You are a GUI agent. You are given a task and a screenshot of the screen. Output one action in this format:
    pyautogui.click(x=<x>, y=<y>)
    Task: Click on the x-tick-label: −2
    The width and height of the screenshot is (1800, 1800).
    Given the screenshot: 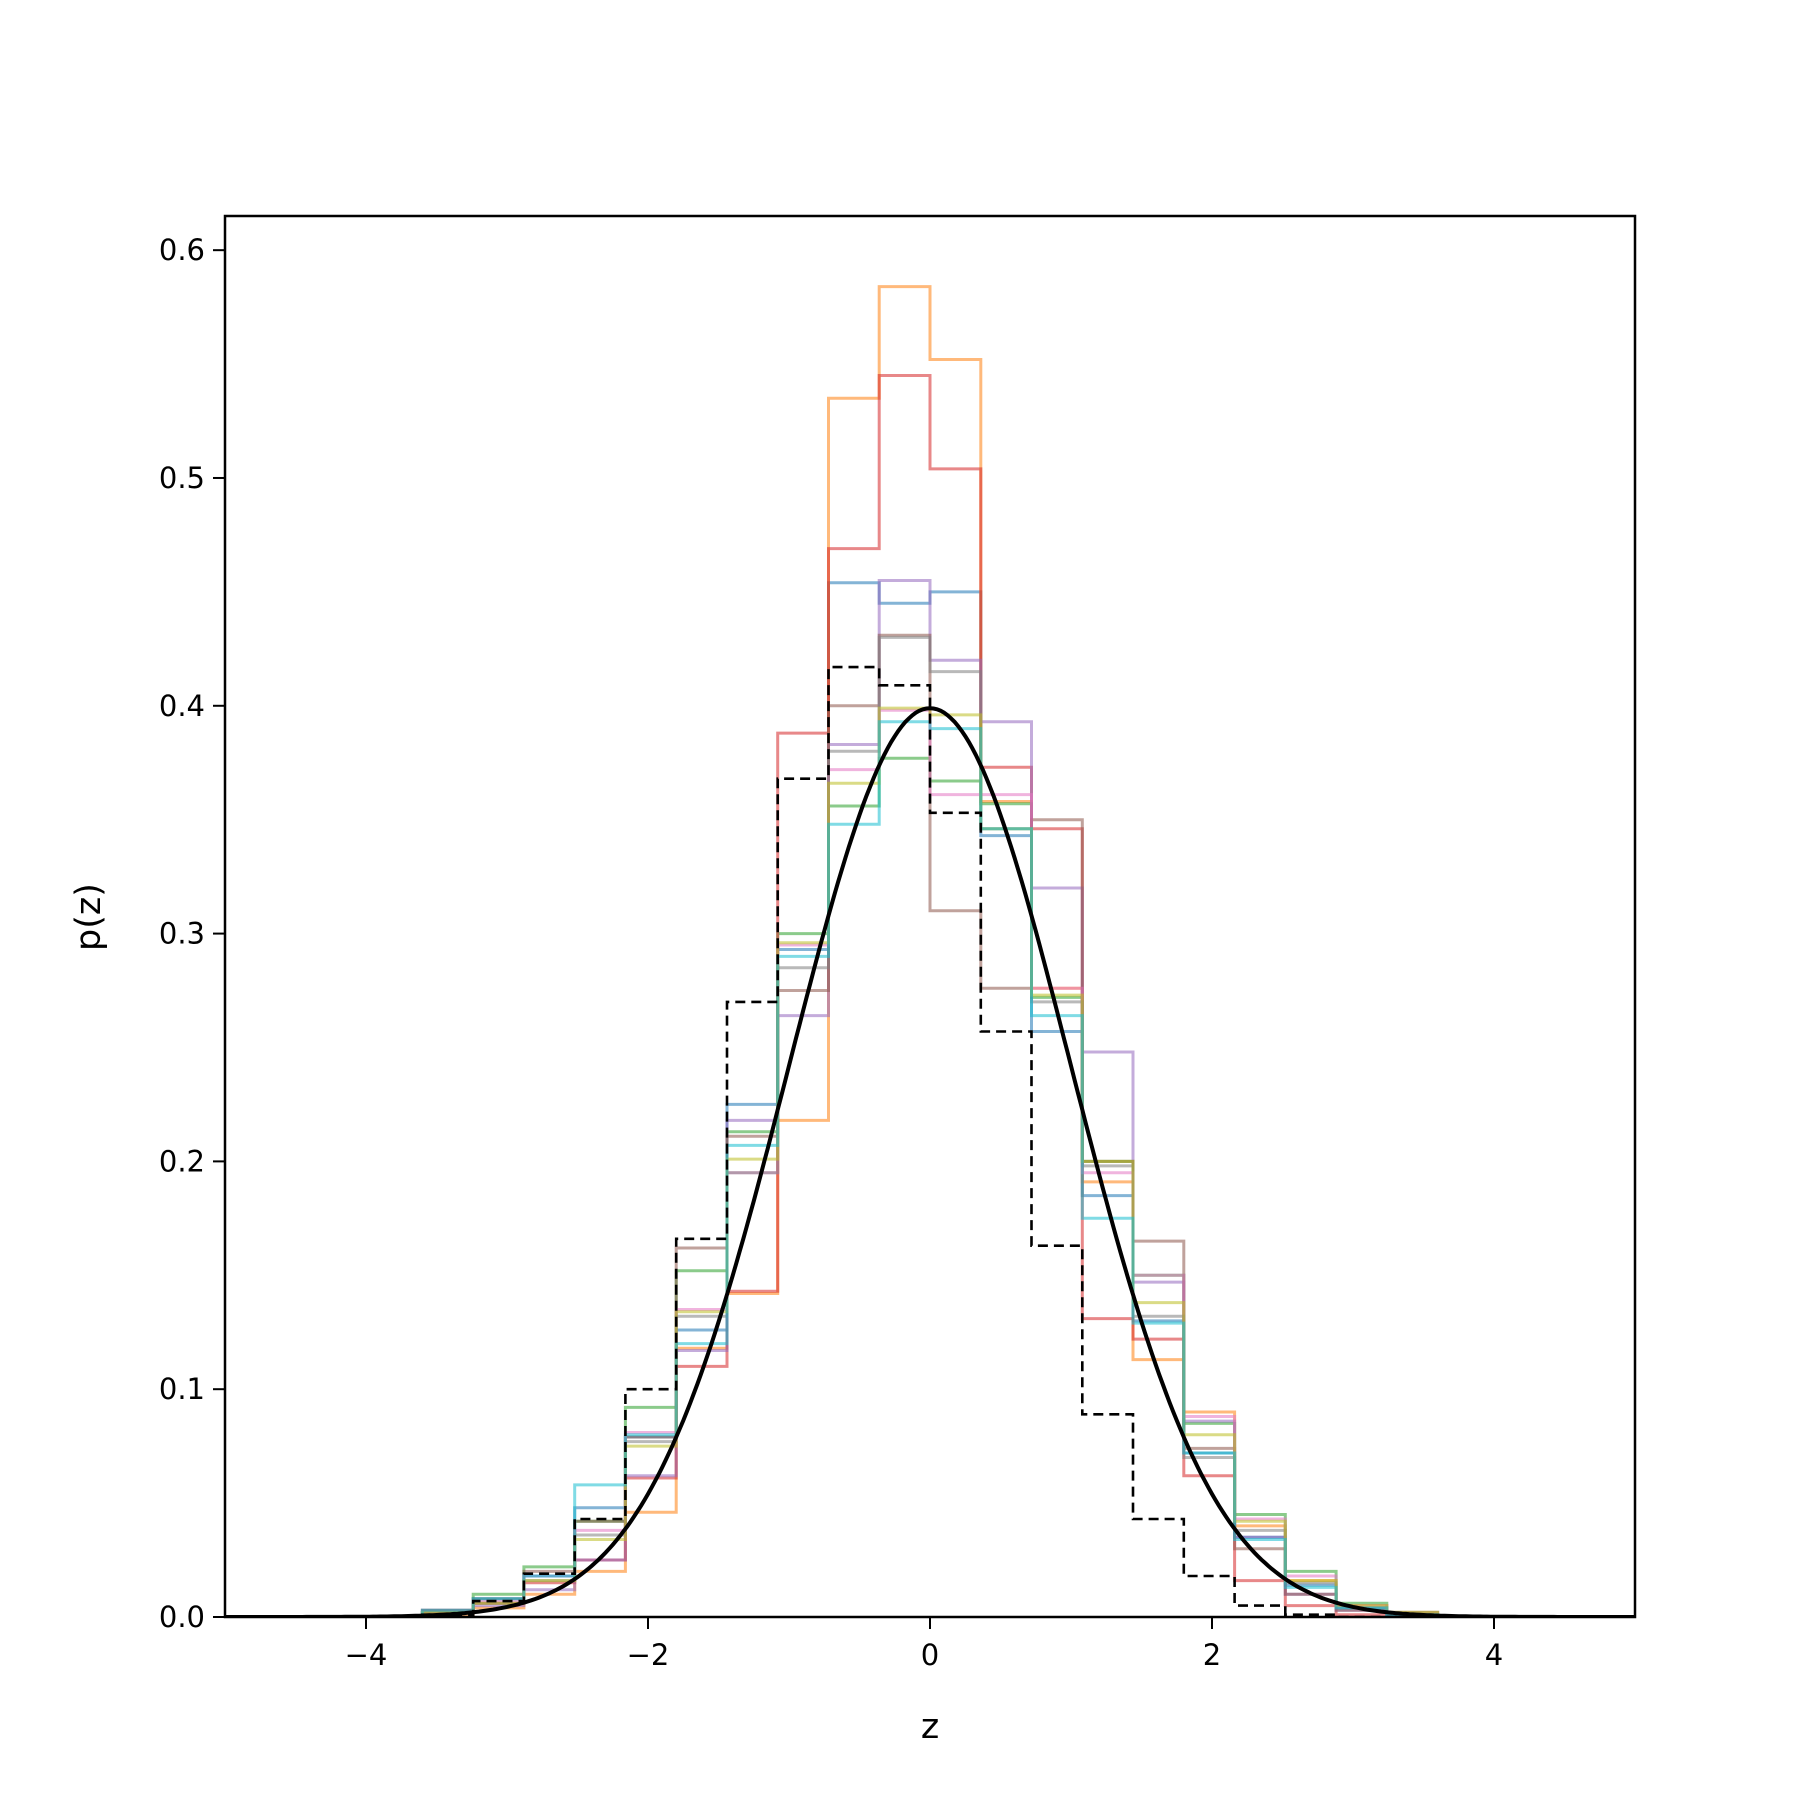 What is the action you would take?
    pyautogui.click(x=648, y=1655)
    